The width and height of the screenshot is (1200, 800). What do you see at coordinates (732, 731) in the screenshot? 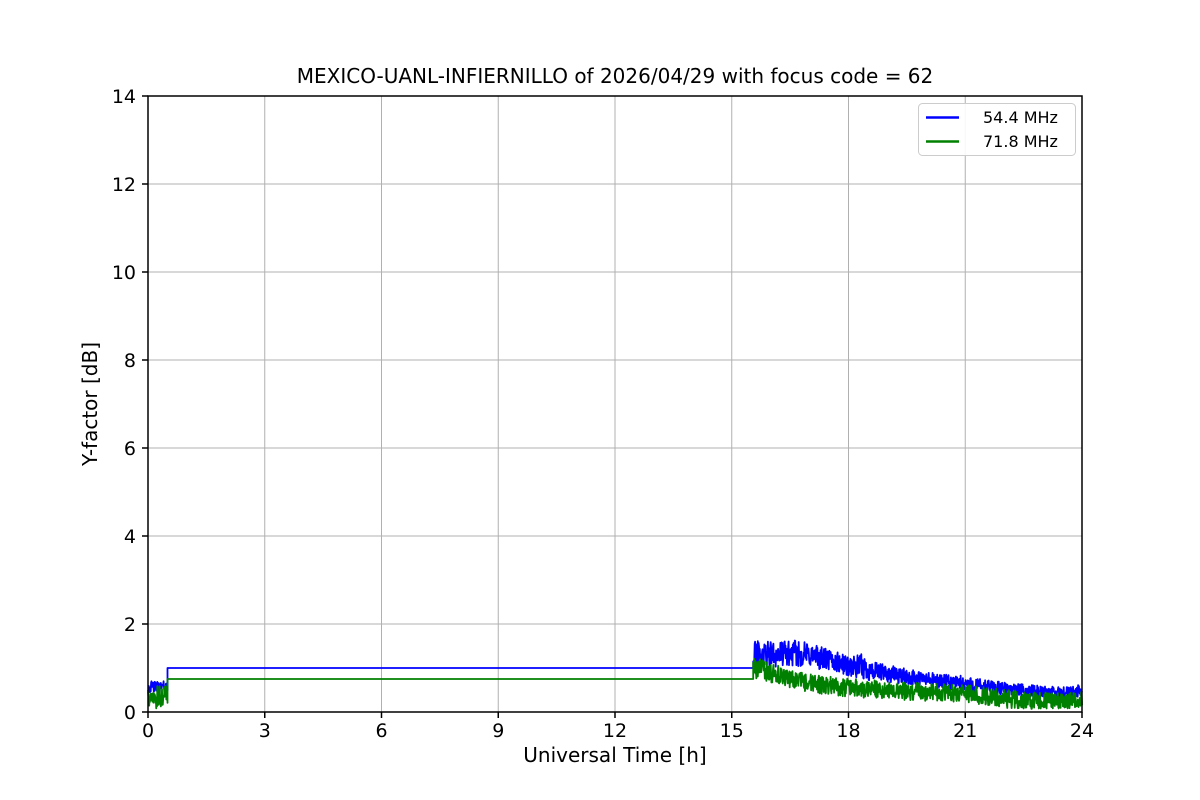
I see `x-tick-15: 15` at bounding box center [732, 731].